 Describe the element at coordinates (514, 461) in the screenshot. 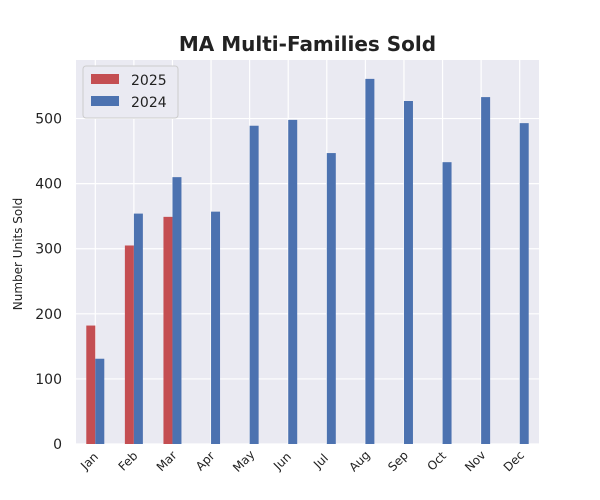

I see `x-tick-label-dec: Dec` at that location.